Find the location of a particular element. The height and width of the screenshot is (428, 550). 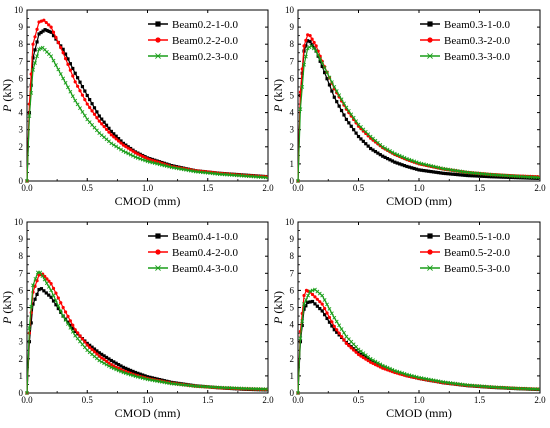

legend: Beam0.3-1-0.0 Beam0.3-2-0.0 Beam0.3-3-0.0 is located at coordinates (465, 41).